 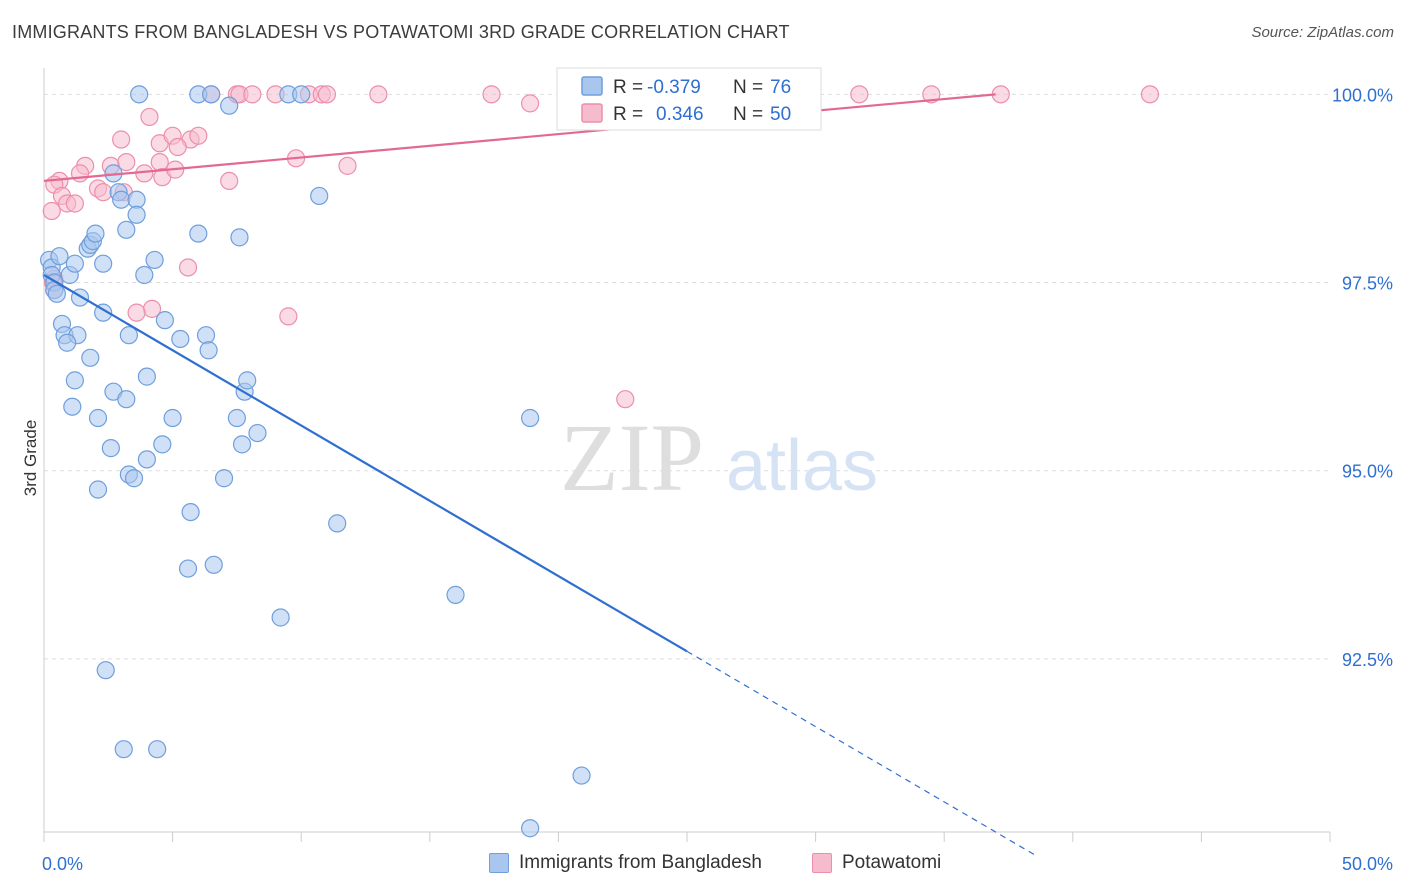 I want to click on stats-n-value-1: 76, so click(x=780, y=87).